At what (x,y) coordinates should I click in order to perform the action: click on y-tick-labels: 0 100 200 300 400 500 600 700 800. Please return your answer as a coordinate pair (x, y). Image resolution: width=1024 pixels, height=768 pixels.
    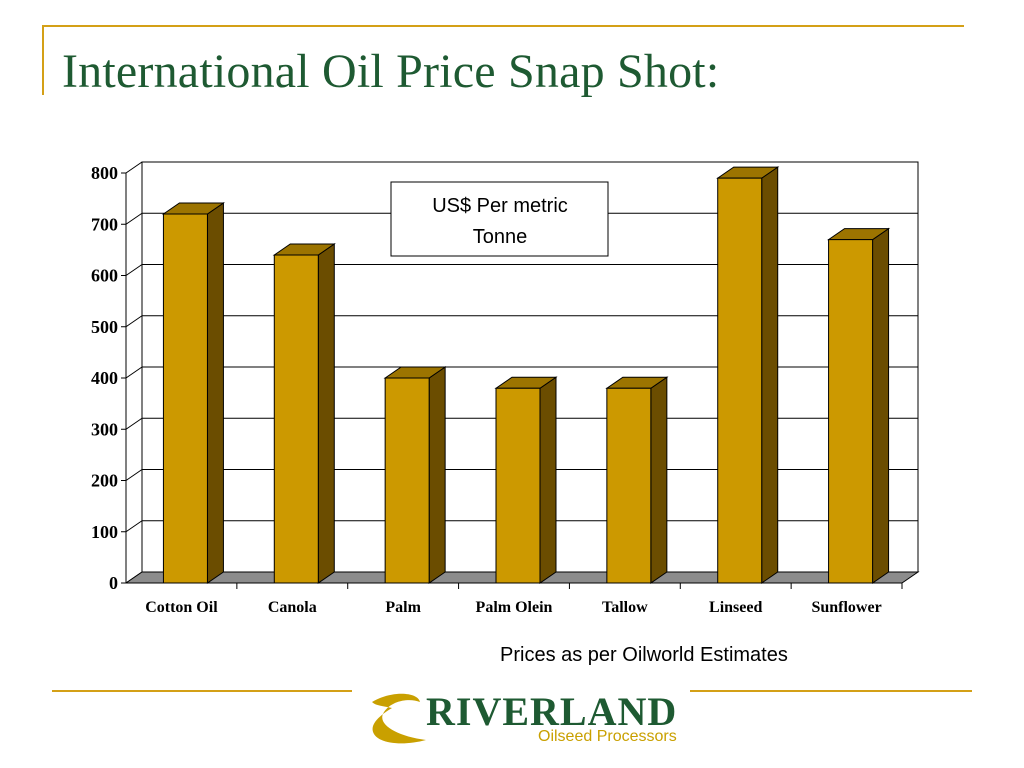
    Looking at the image, I should click on (104, 378).